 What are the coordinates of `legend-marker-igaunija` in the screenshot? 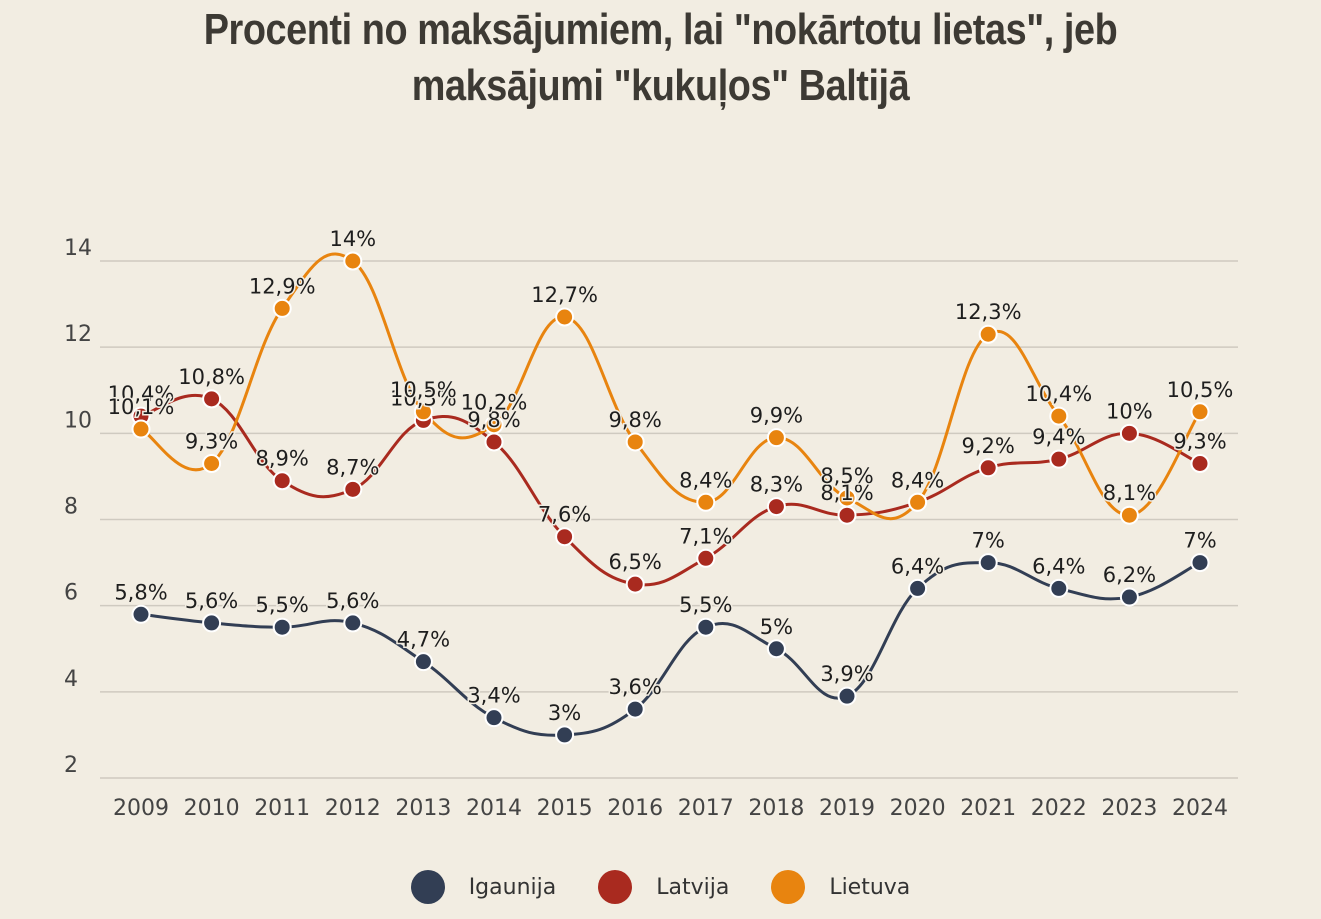 It's located at (427, 887).